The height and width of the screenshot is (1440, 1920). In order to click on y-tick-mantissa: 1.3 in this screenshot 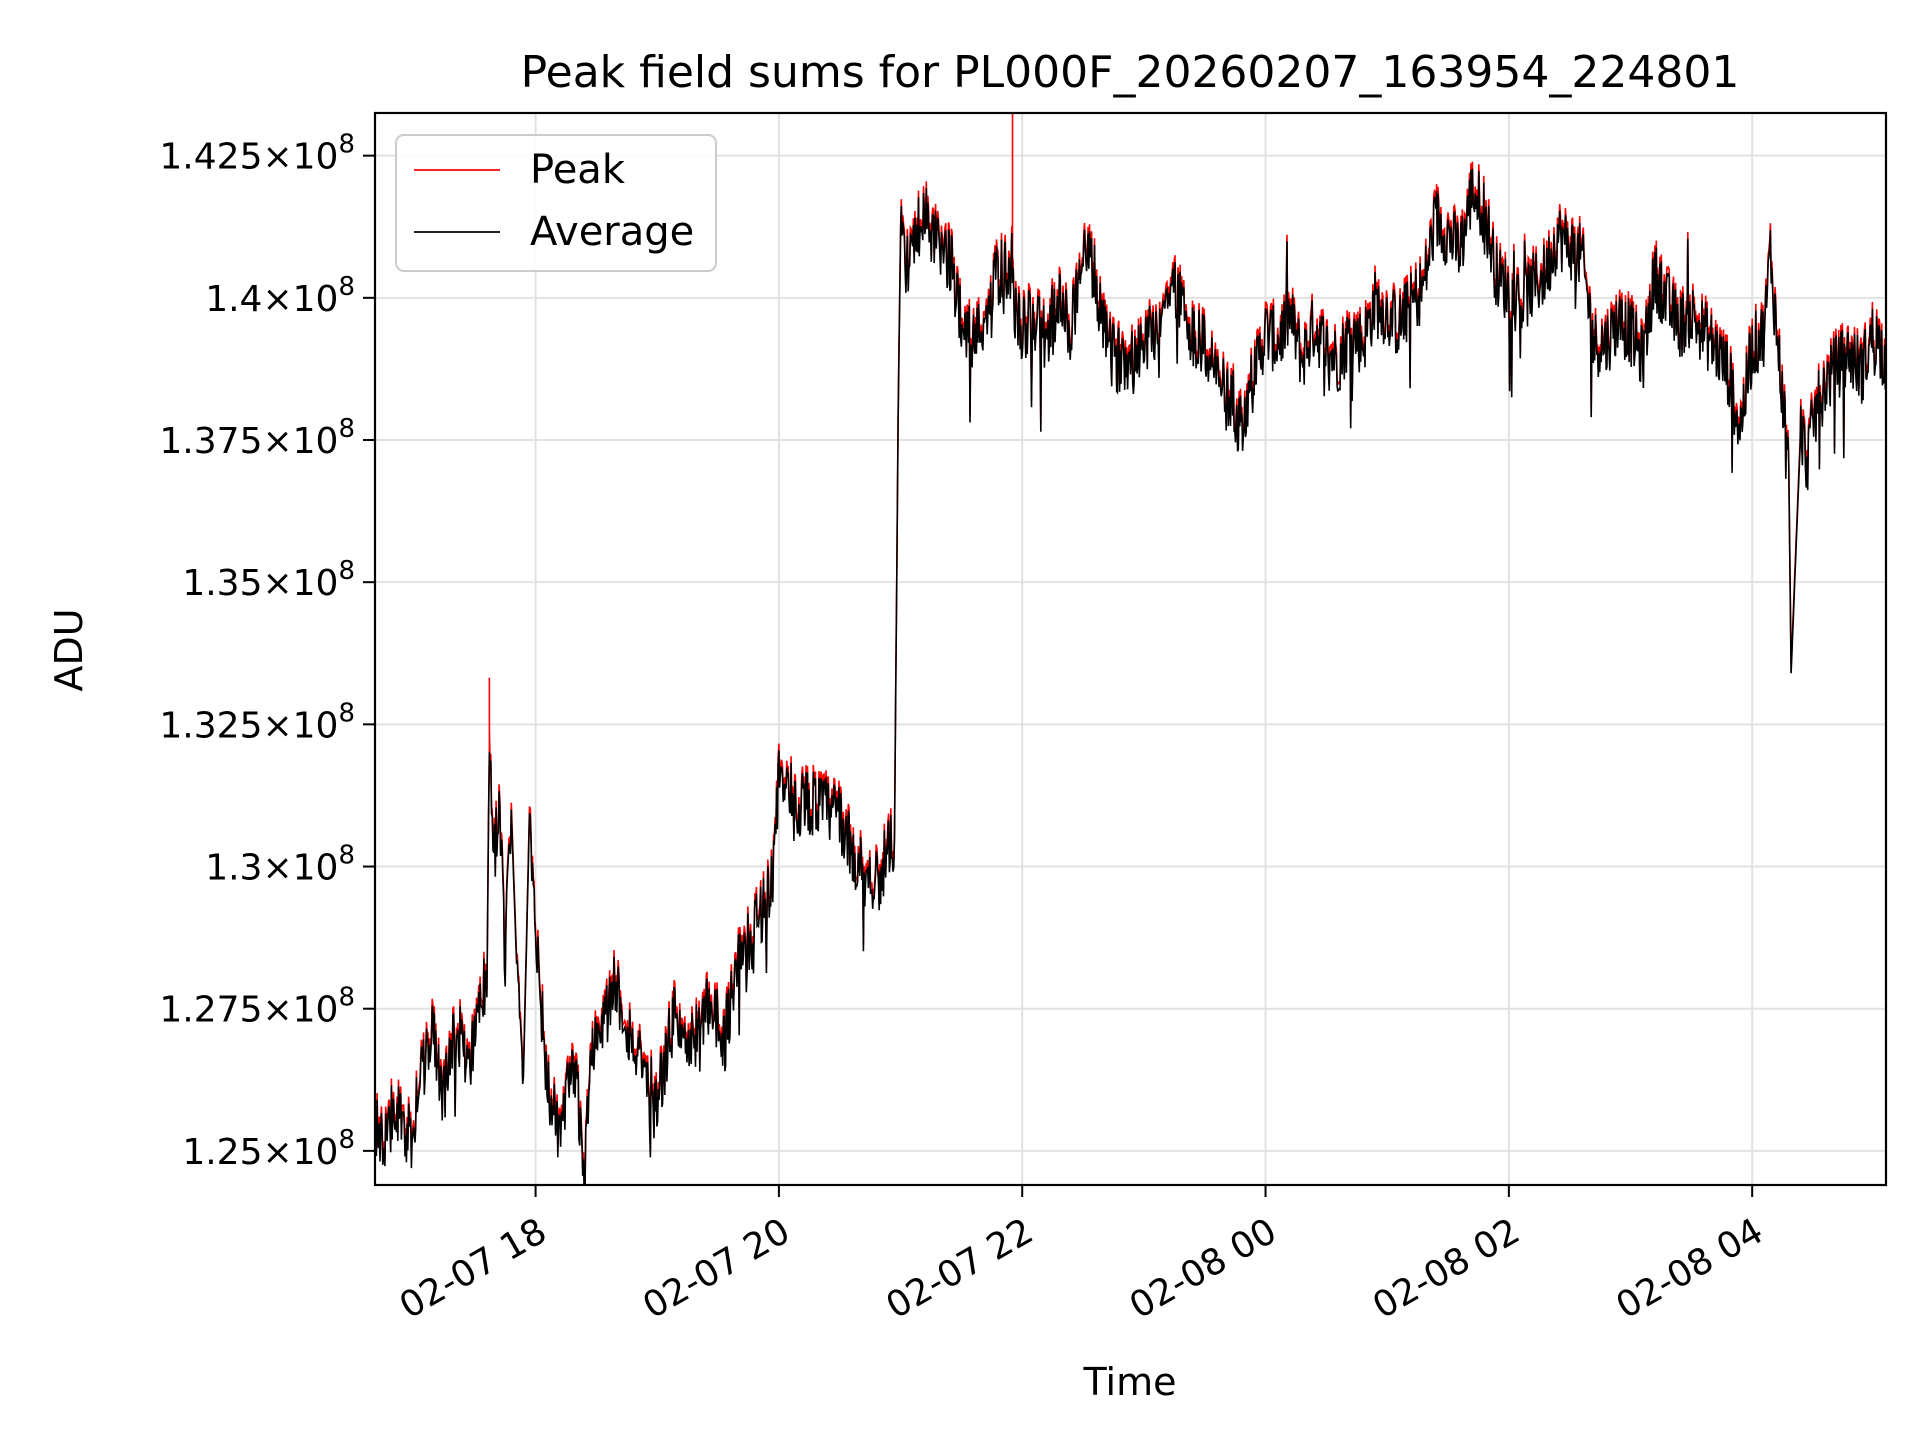, I will do `click(233, 868)`.